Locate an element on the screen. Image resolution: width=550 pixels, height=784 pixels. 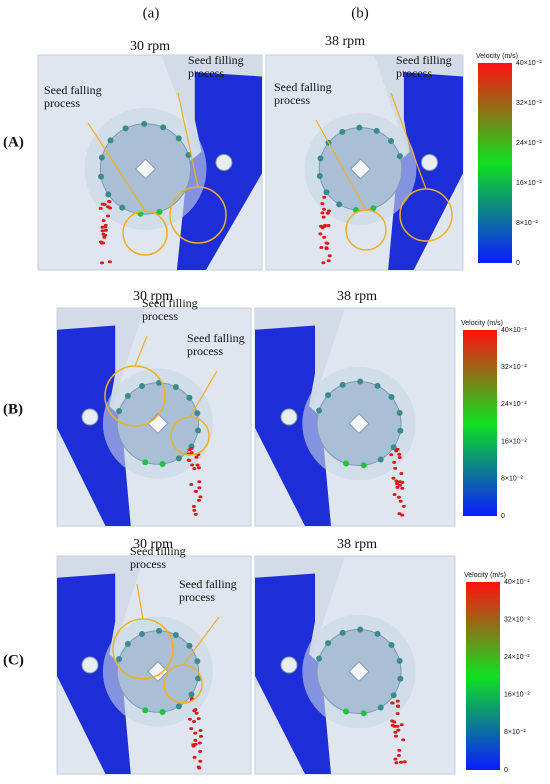
colorbar-tick-label: 0 is located at coordinates (506, 770).